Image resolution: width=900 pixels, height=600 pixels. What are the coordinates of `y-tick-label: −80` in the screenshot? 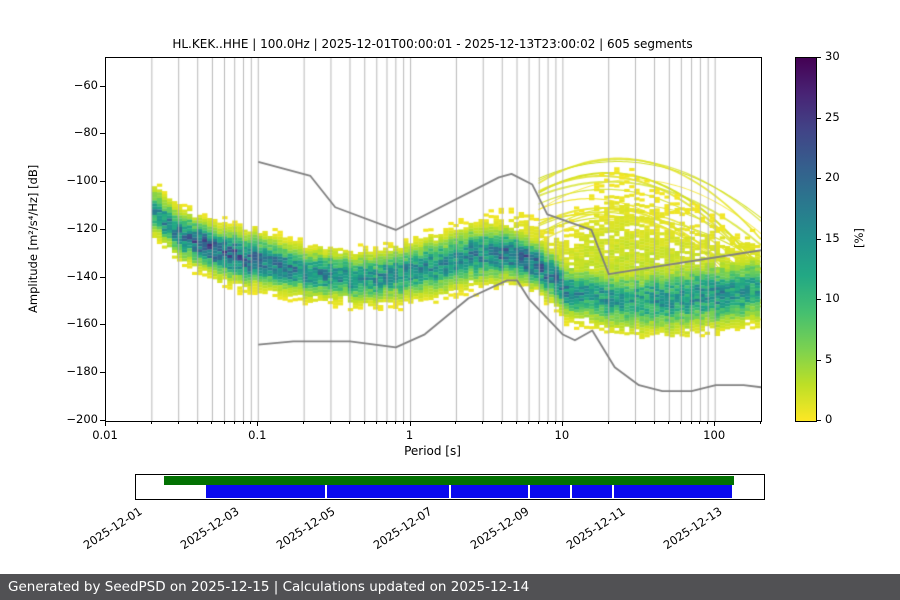 It's located at (85, 132).